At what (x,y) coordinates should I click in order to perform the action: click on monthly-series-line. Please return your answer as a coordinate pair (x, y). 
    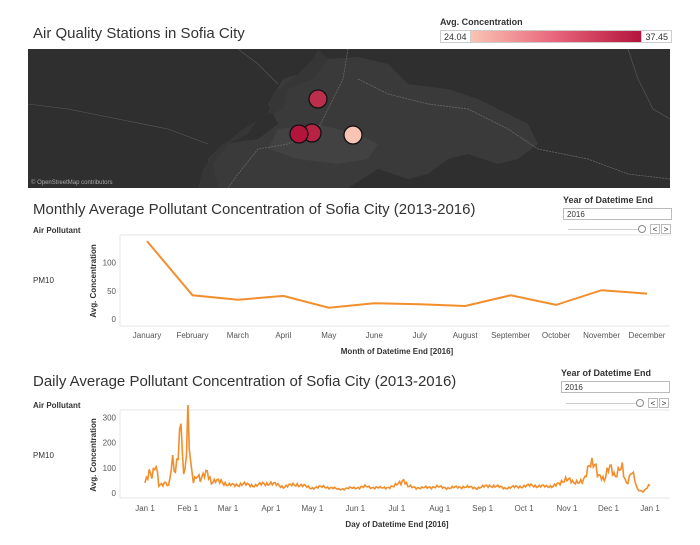
    Looking at the image, I should click on (397, 274).